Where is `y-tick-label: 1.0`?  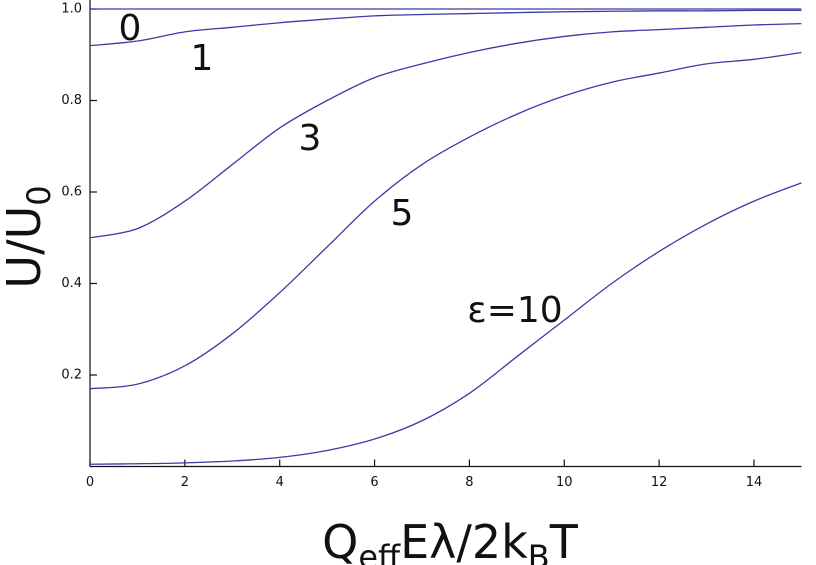
y-tick-label: 1.0 is located at coordinates (71, 9).